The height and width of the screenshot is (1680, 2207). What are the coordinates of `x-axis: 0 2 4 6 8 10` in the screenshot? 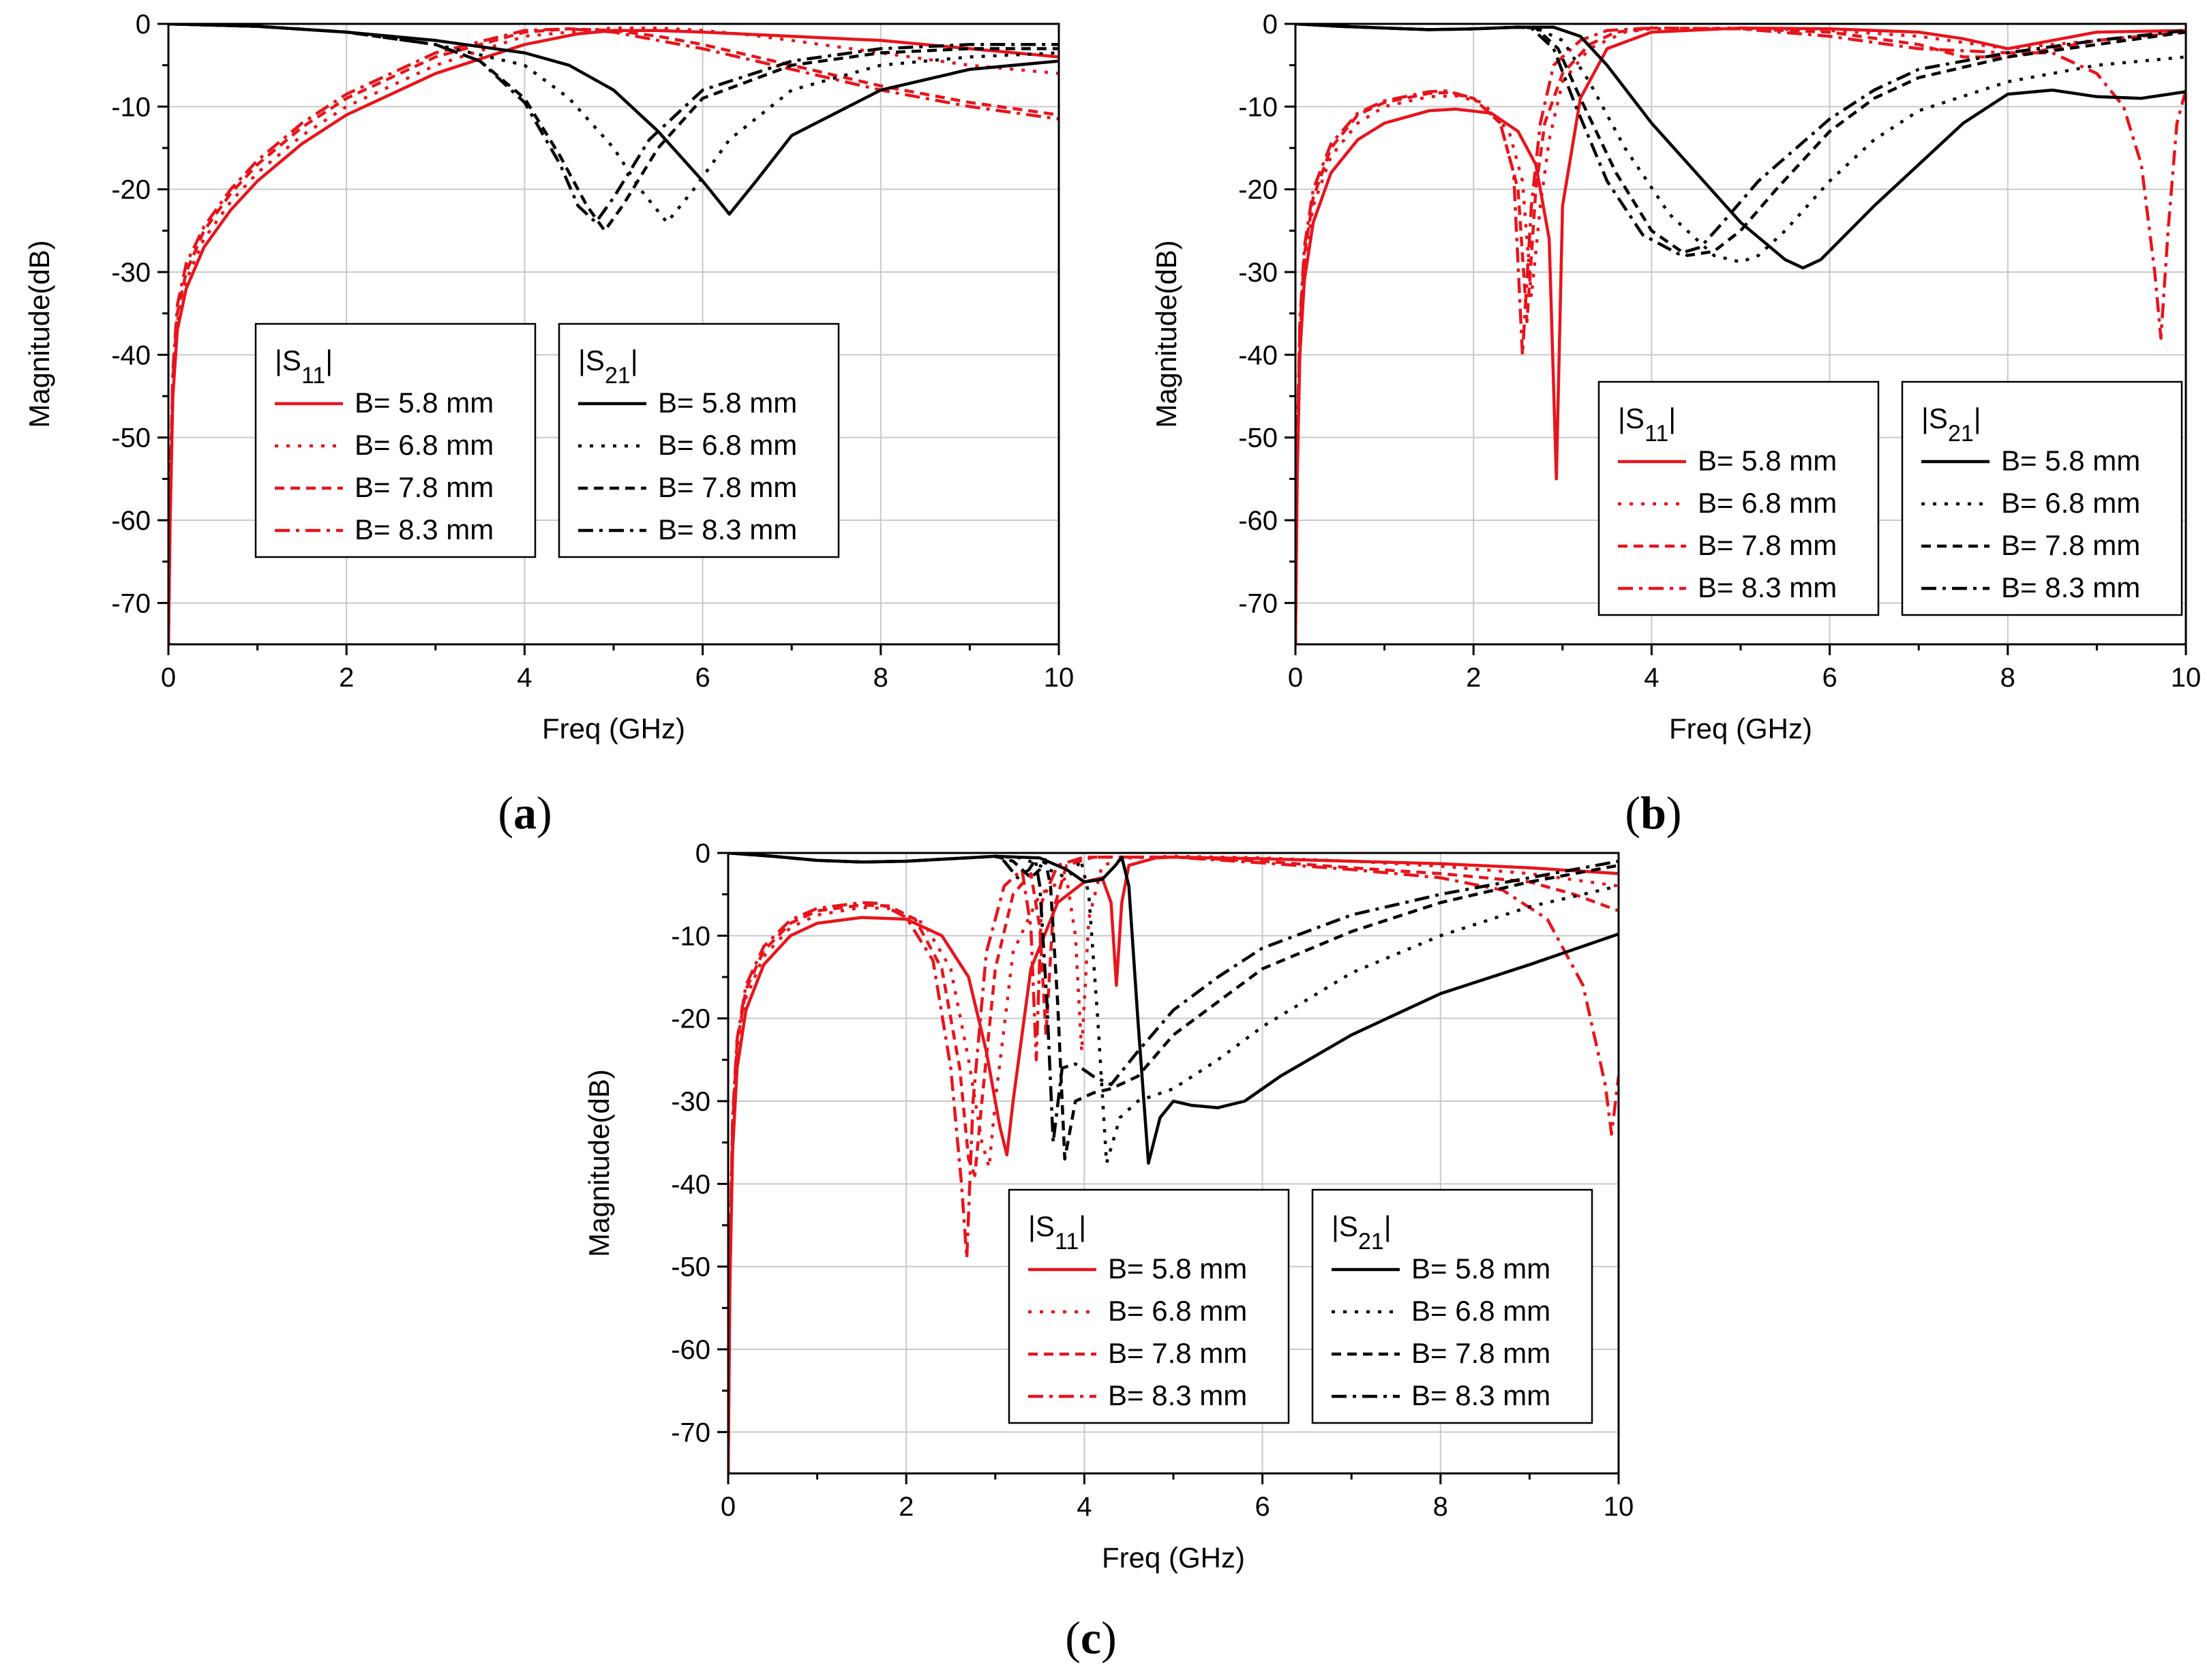 It's located at (1177, 1497).